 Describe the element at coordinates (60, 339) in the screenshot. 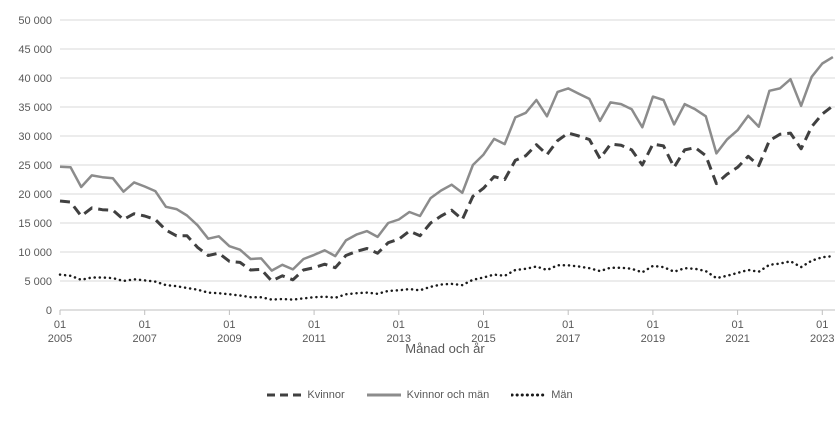

I see `x-tick-year-label: 2005` at that location.